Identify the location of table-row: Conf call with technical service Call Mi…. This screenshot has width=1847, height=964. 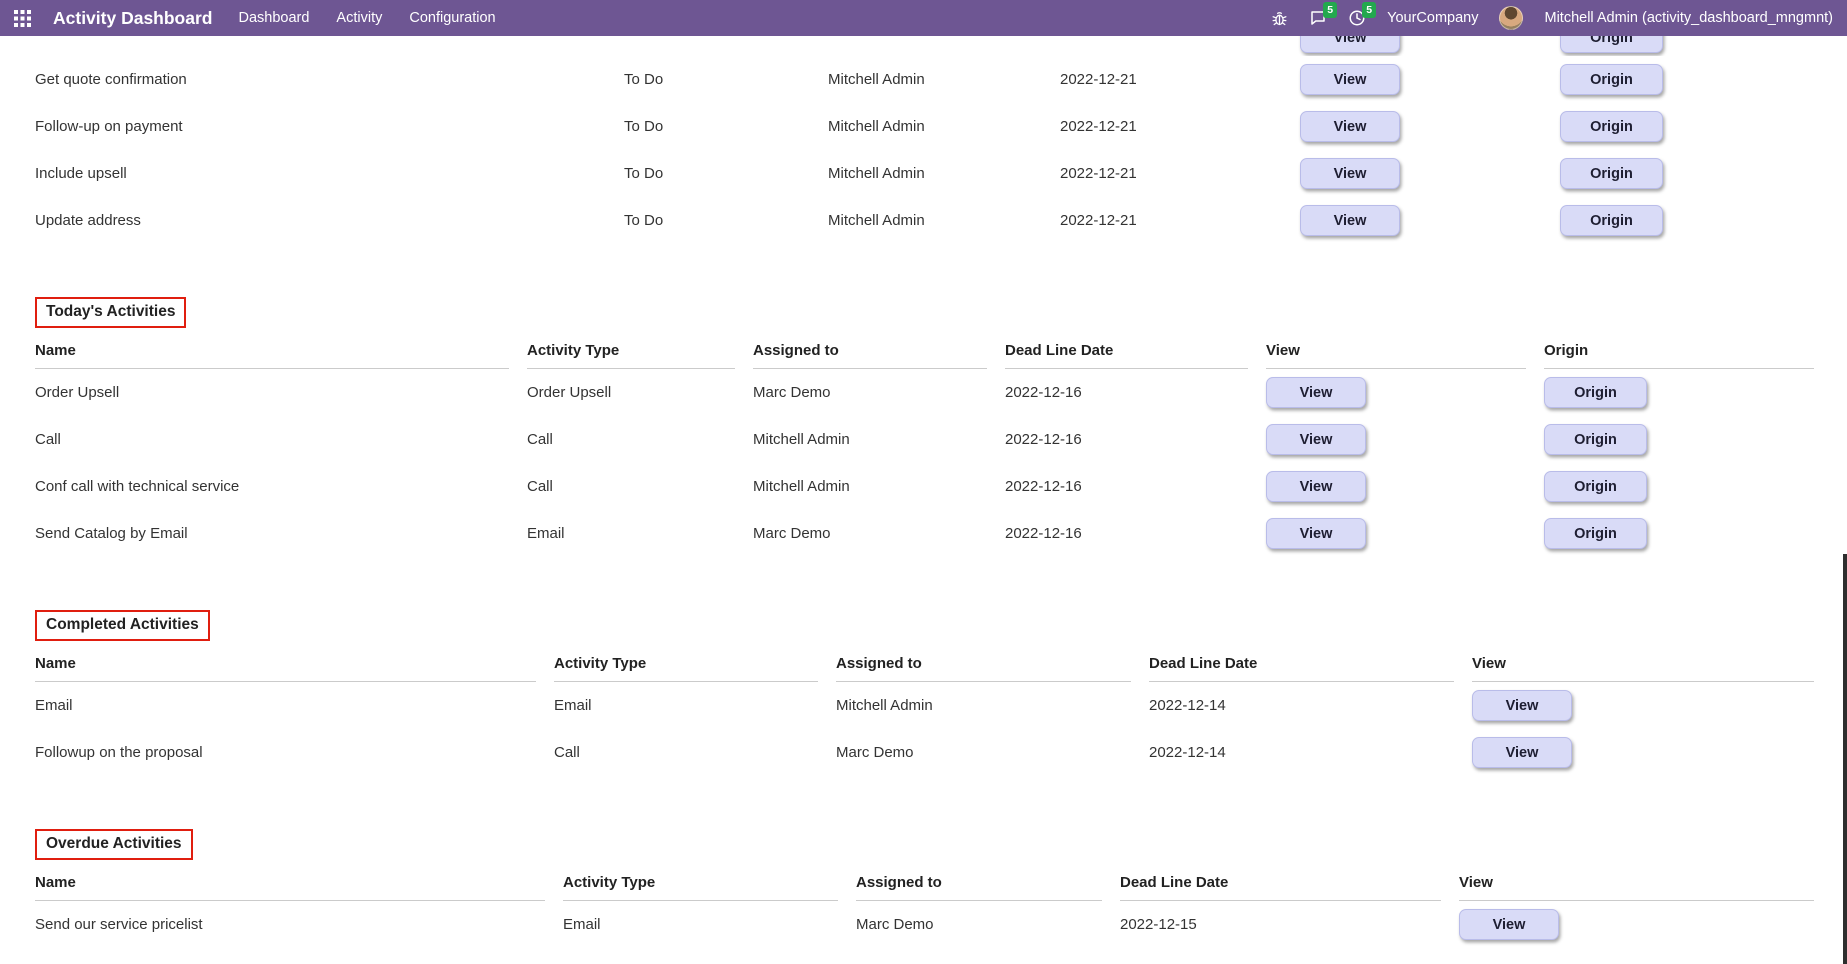
(924, 486).